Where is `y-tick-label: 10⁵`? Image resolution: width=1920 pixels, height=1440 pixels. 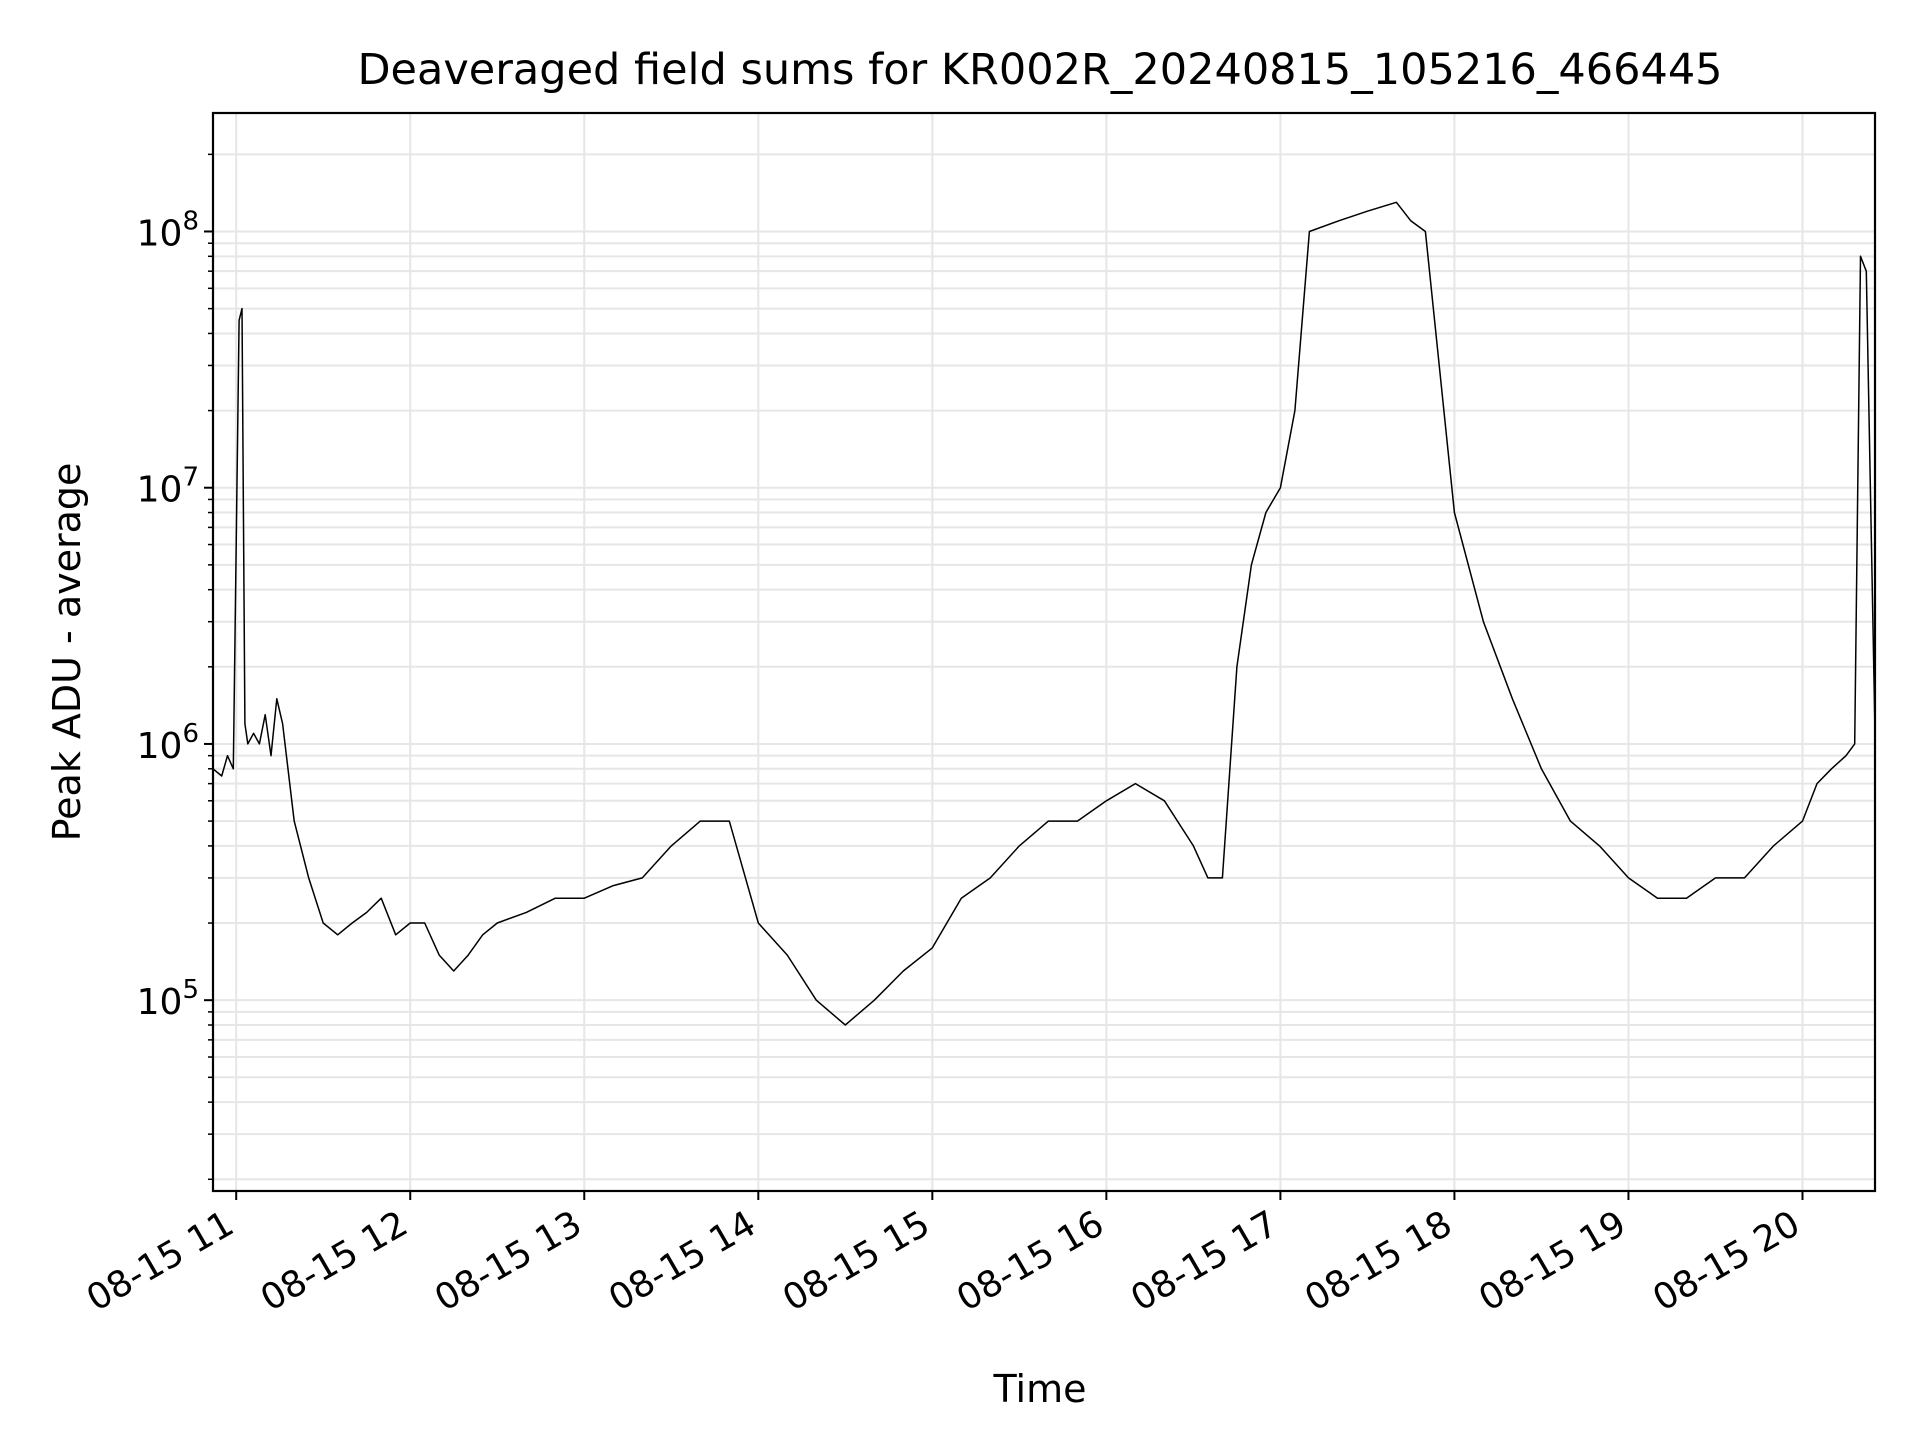
y-tick-label: 10⁵ is located at coordinates (168, 999).